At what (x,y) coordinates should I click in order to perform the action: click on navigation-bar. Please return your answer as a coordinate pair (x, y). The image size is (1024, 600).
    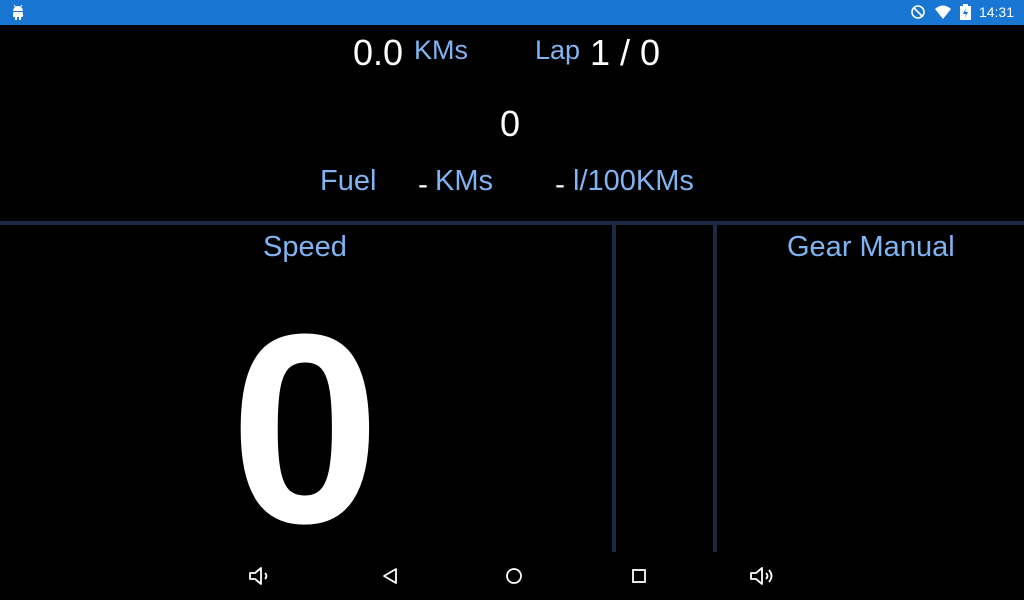
    Looking at the image, I should click on (512, 576).